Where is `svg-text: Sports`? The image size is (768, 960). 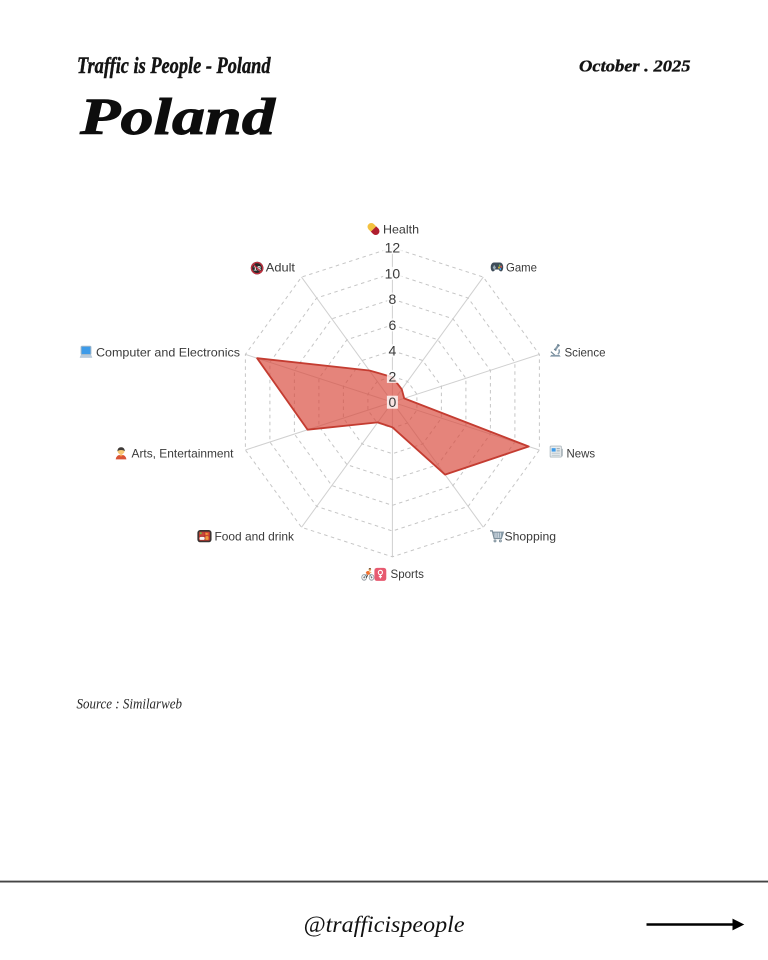
svg-text: Sports is located at coordinates (407, 574).